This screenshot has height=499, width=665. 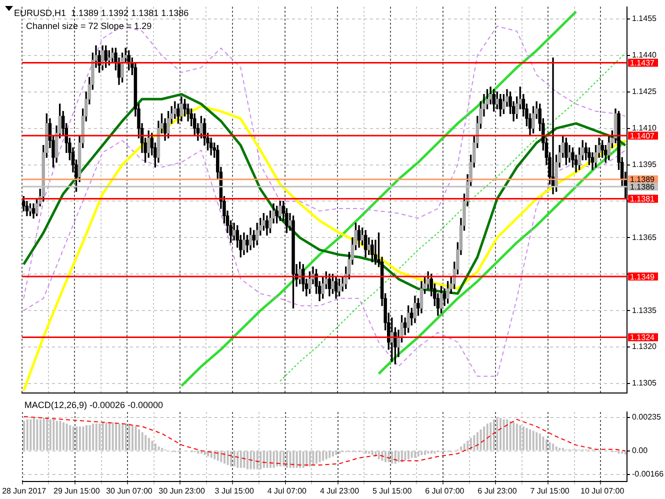 What do you see at coordinates (325, 441) in the screenshot?
I see `line-series` at bounding box center [325, 441].